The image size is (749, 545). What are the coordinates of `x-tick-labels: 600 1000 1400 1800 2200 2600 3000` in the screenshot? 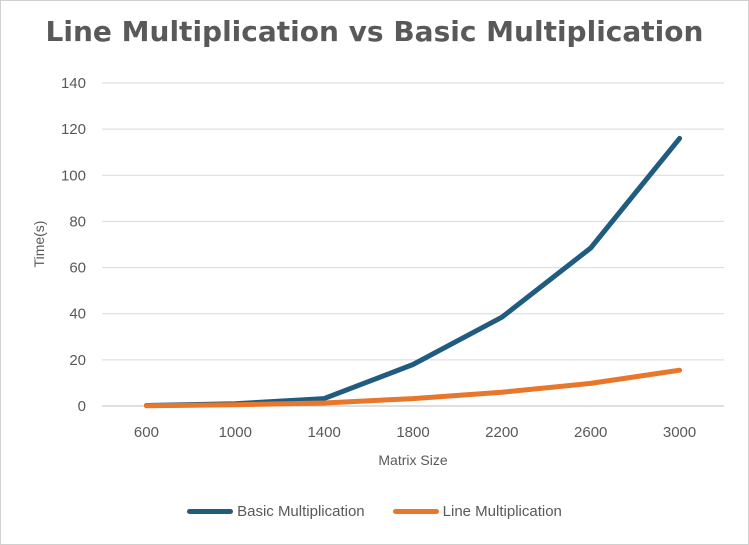 It's located at (415, 432).